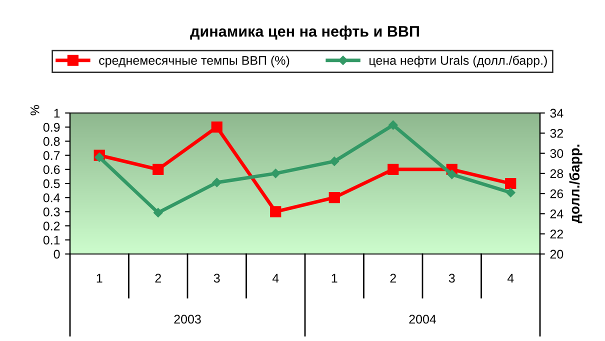 The height and width of the screenshot is (341, 605). Describe the element at coordinates (557, 153) in the screenshot. I see `y2-tick-label: 30` at that location.